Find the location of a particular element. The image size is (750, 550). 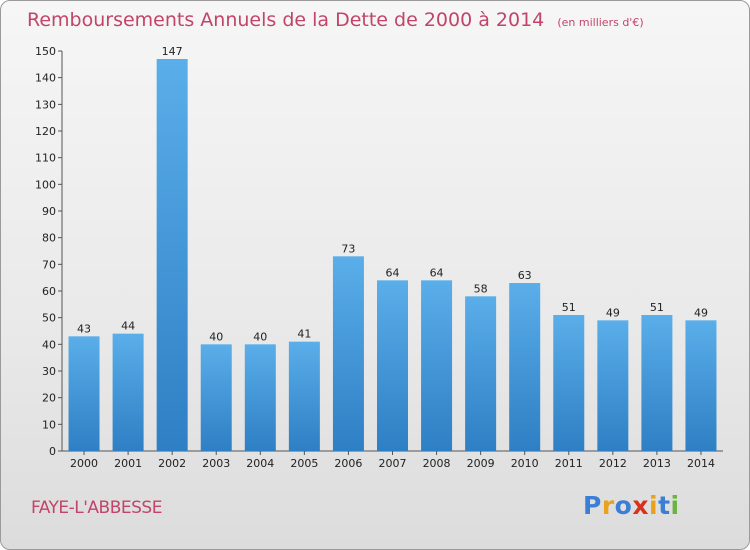

x-tick-label: 2006 is located at coordinates (348, 463).